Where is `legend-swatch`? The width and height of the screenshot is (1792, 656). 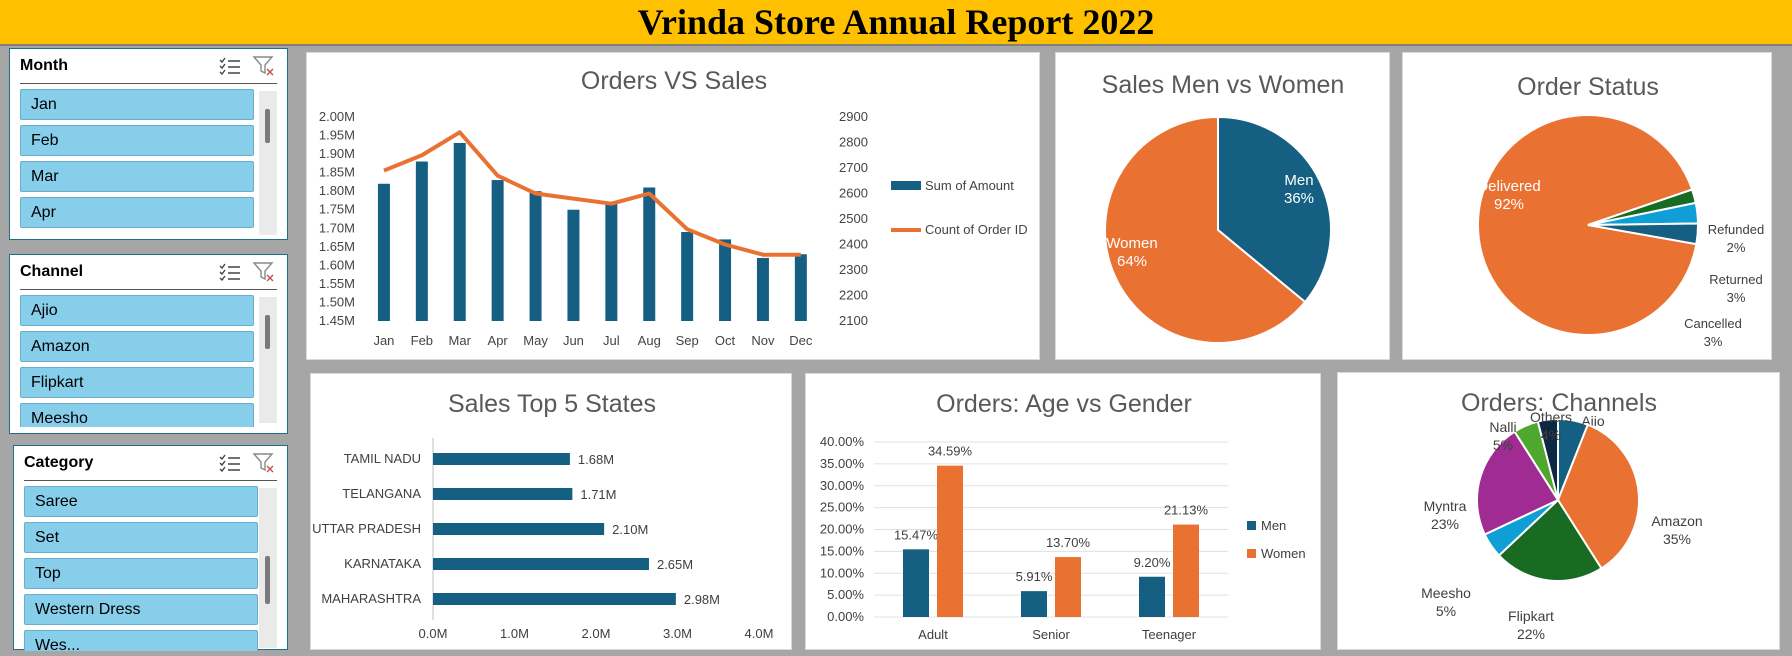 legend-swatch is located at coordinates (906, 185).